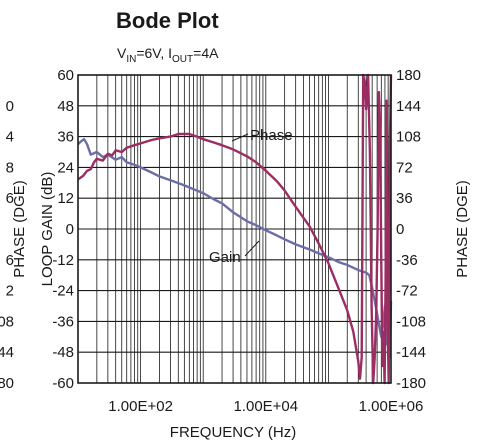 The height and width of the screenshot is (446, 477). What do you see at coordinates (225, 257) in the screenshot?
I see `gain-annotation: Gain` at bounding box center [225, 257].